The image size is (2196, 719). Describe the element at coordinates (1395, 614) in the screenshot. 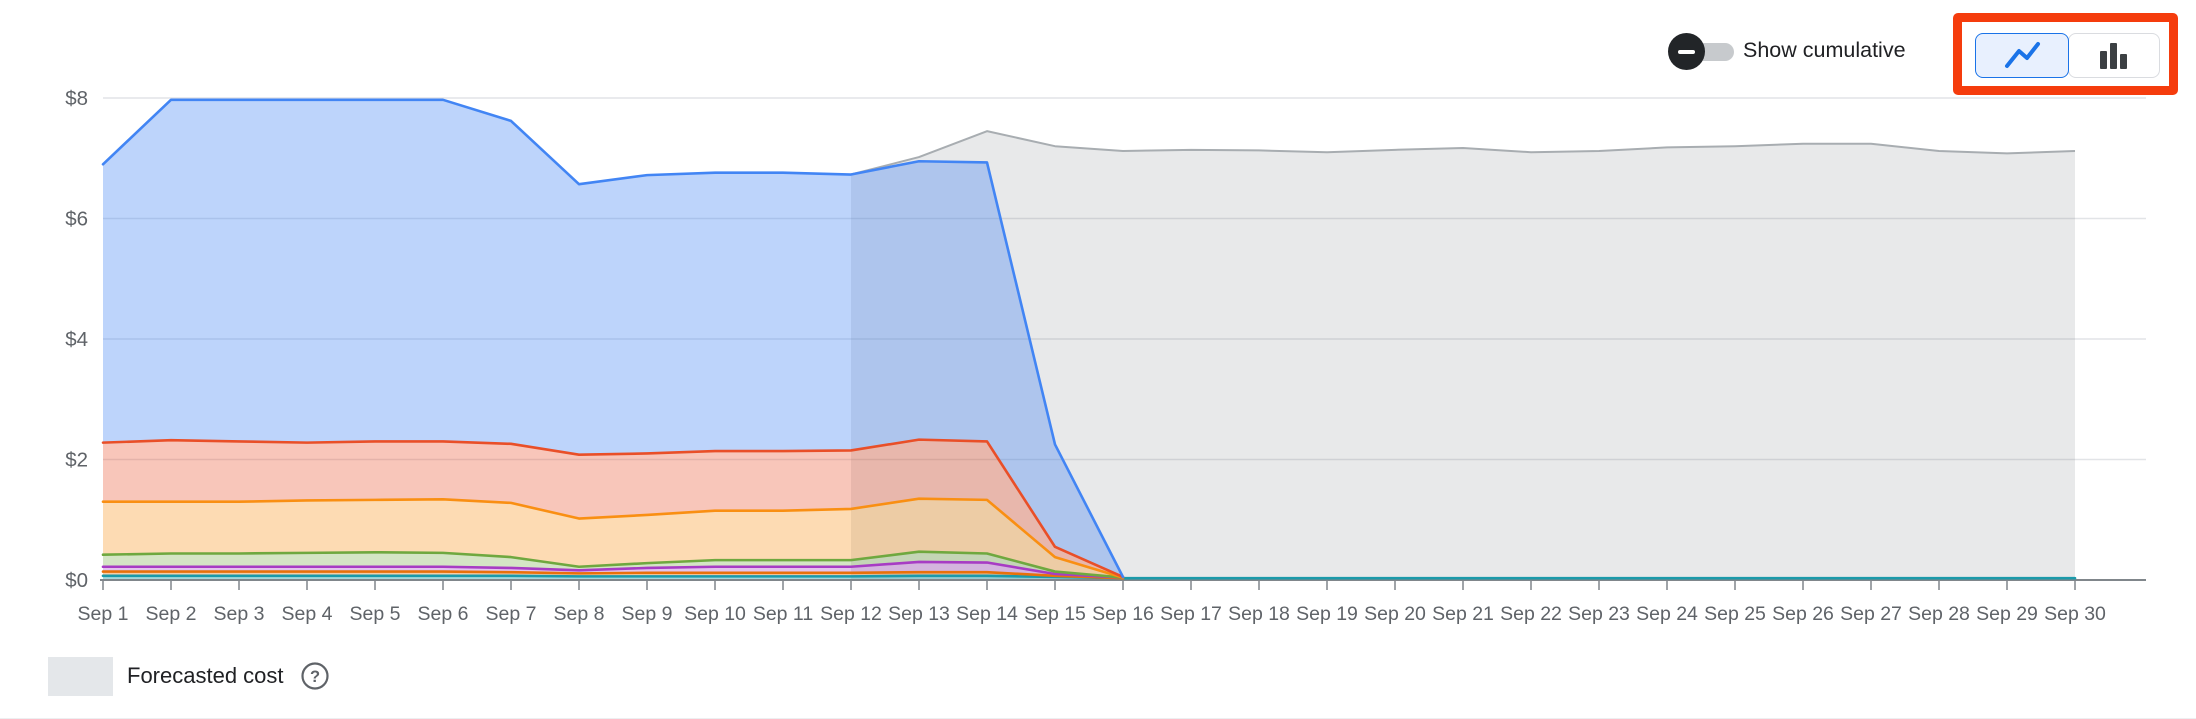

I see `x-axis-label: Sep 20` at that location.